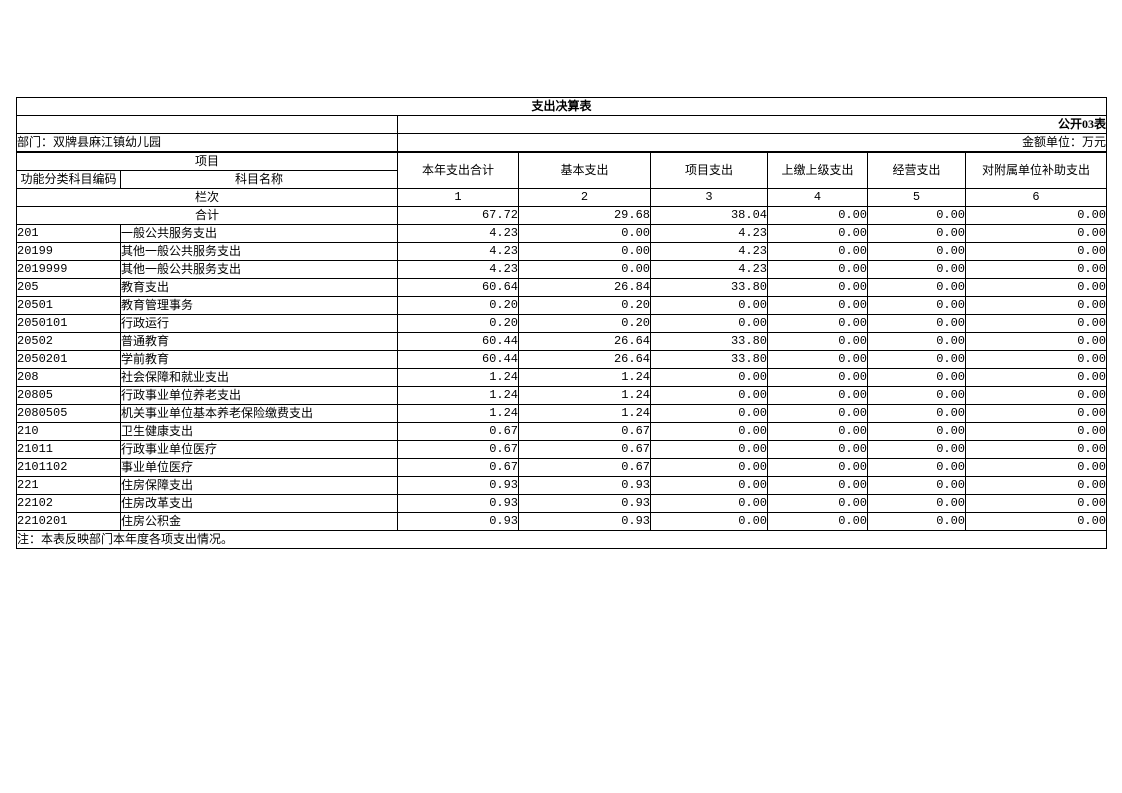 This screenshot has width=1122, height=793. I want to click on total-value-cell: 67.72, so click(458, 215).